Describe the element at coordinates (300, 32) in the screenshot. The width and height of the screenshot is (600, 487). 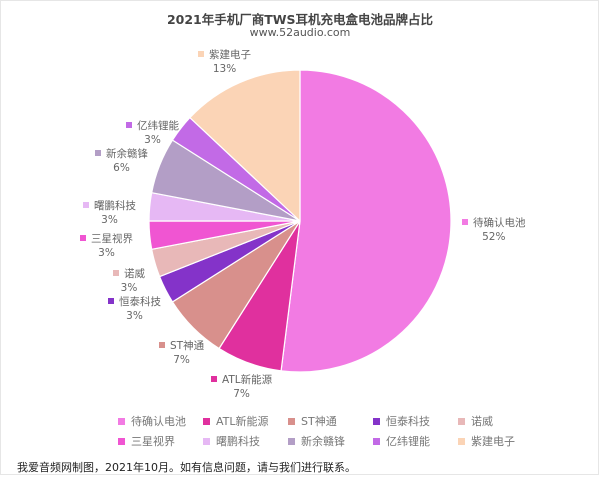
I see `chart-subtitle: www.52audio.com` at that location.